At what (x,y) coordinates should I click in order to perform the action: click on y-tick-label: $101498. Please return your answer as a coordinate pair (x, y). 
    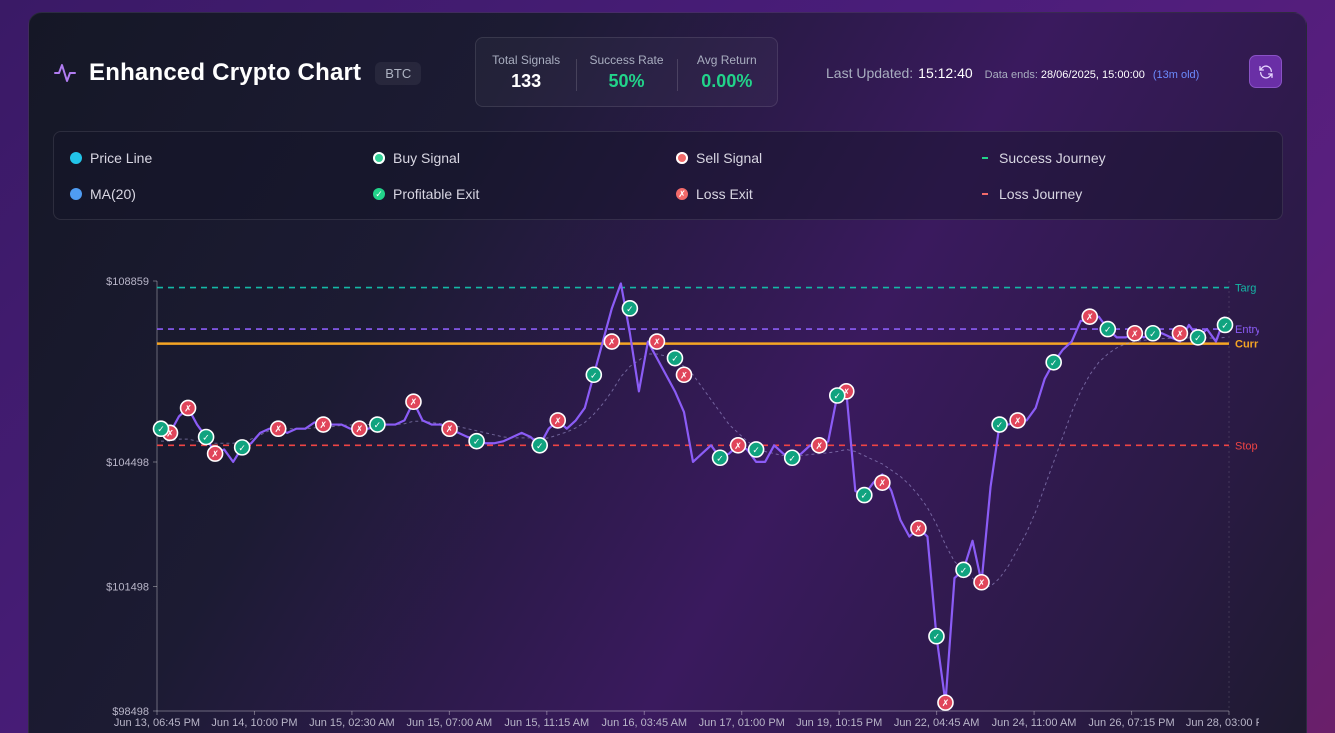
    Looking at the image, I should click on (127, 587).